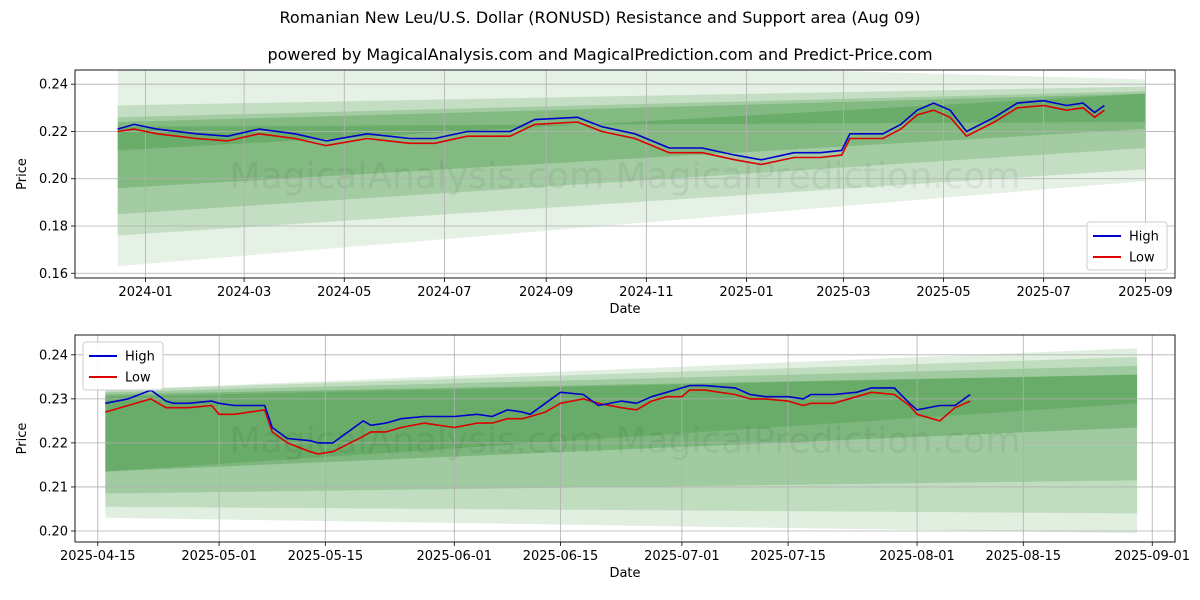  What do you see at coordinates (219, 556) in the screenshot?
I see `bottom-xtick-label: 2025-05-01` at bounding box center [219, 556].